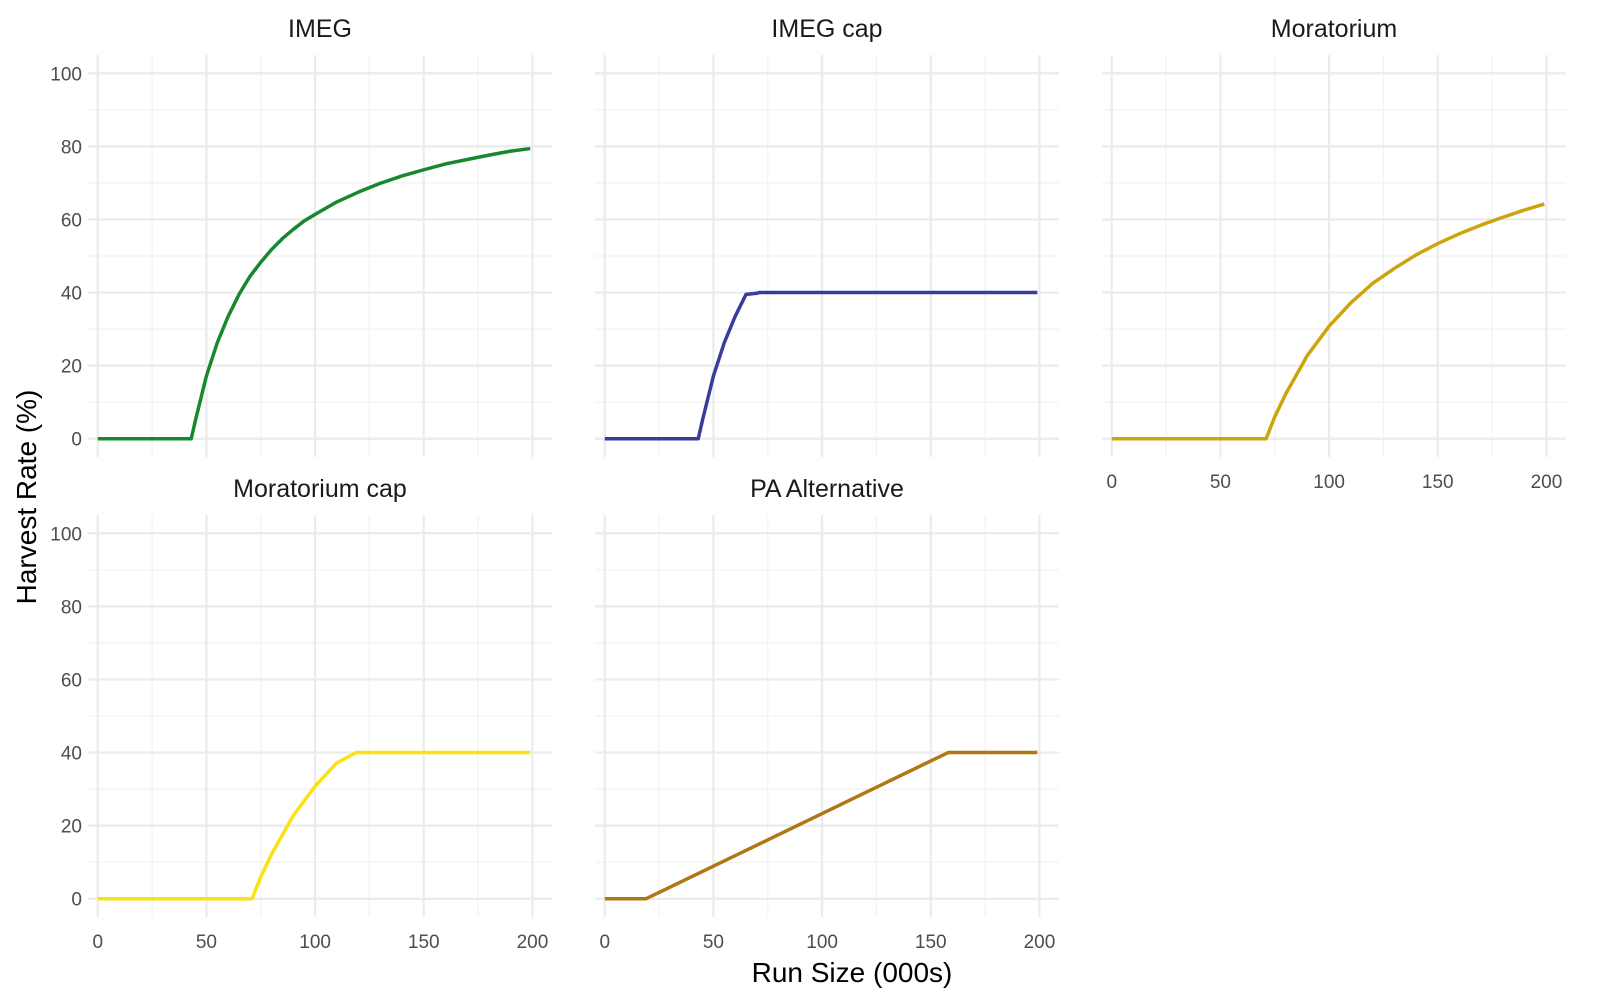  What do you see at coordinates (827, 236) in the screenshot?
I see `panel-imeg-cap: IMEG cap` at bounding box center [827, 236].